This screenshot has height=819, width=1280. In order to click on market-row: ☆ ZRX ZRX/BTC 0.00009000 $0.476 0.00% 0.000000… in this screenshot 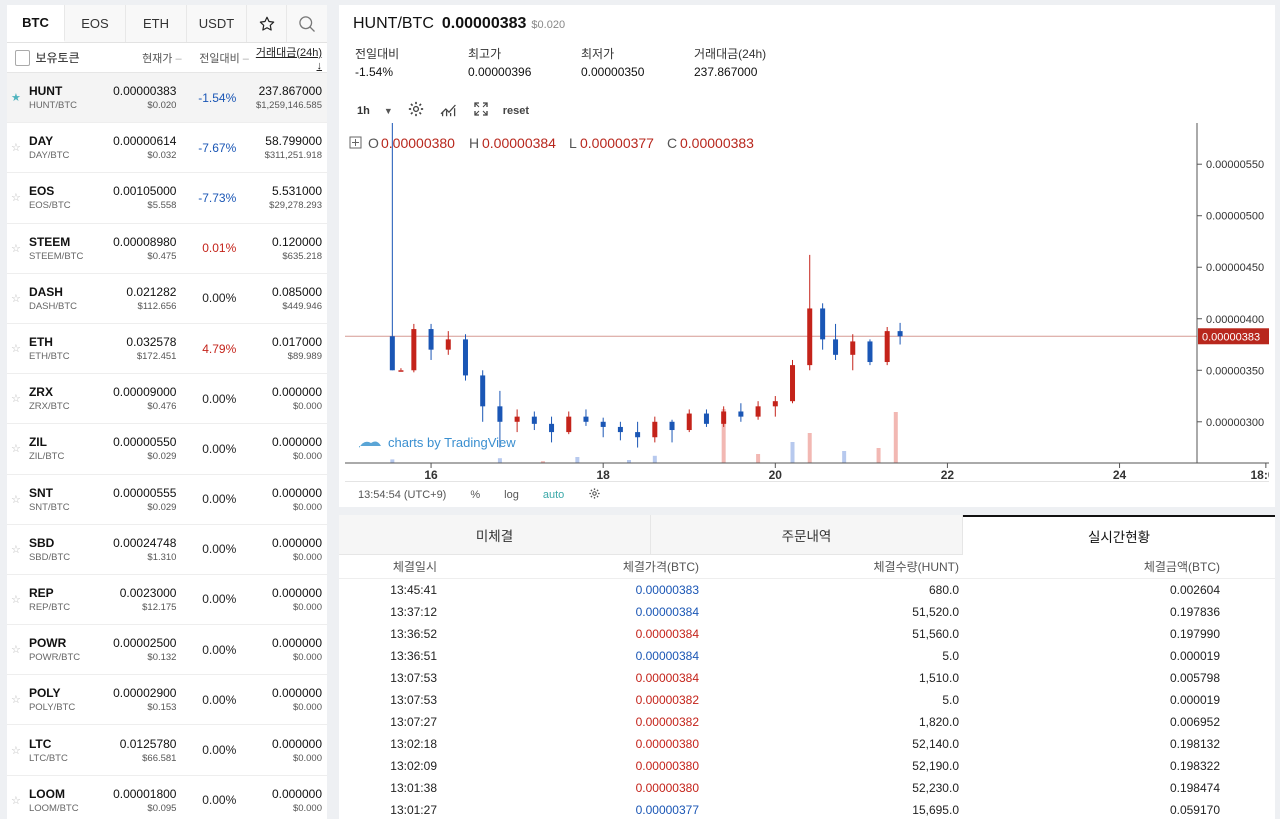, I will do `click(167, 399)`.